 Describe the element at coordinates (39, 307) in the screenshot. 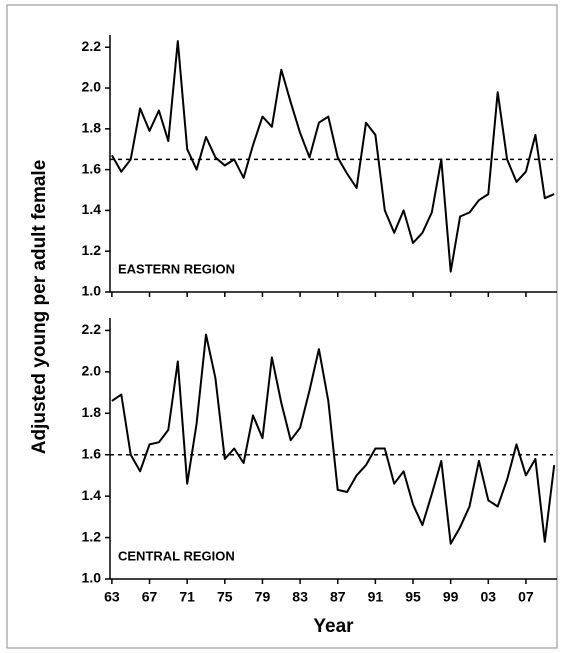

I see `y-axis-title: Adjusted young per adult female` at that location.